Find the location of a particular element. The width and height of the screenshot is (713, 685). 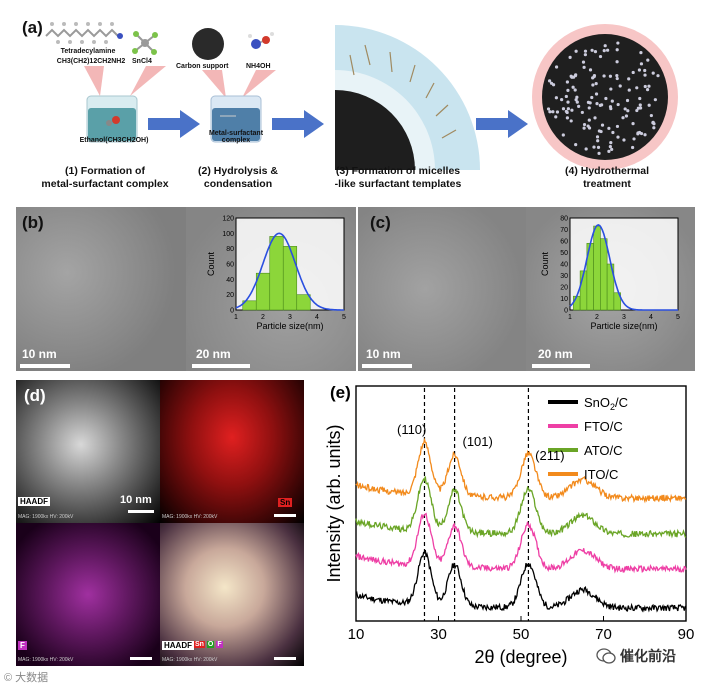

y-tick-label: 70 is located at coordinates (564, 230).